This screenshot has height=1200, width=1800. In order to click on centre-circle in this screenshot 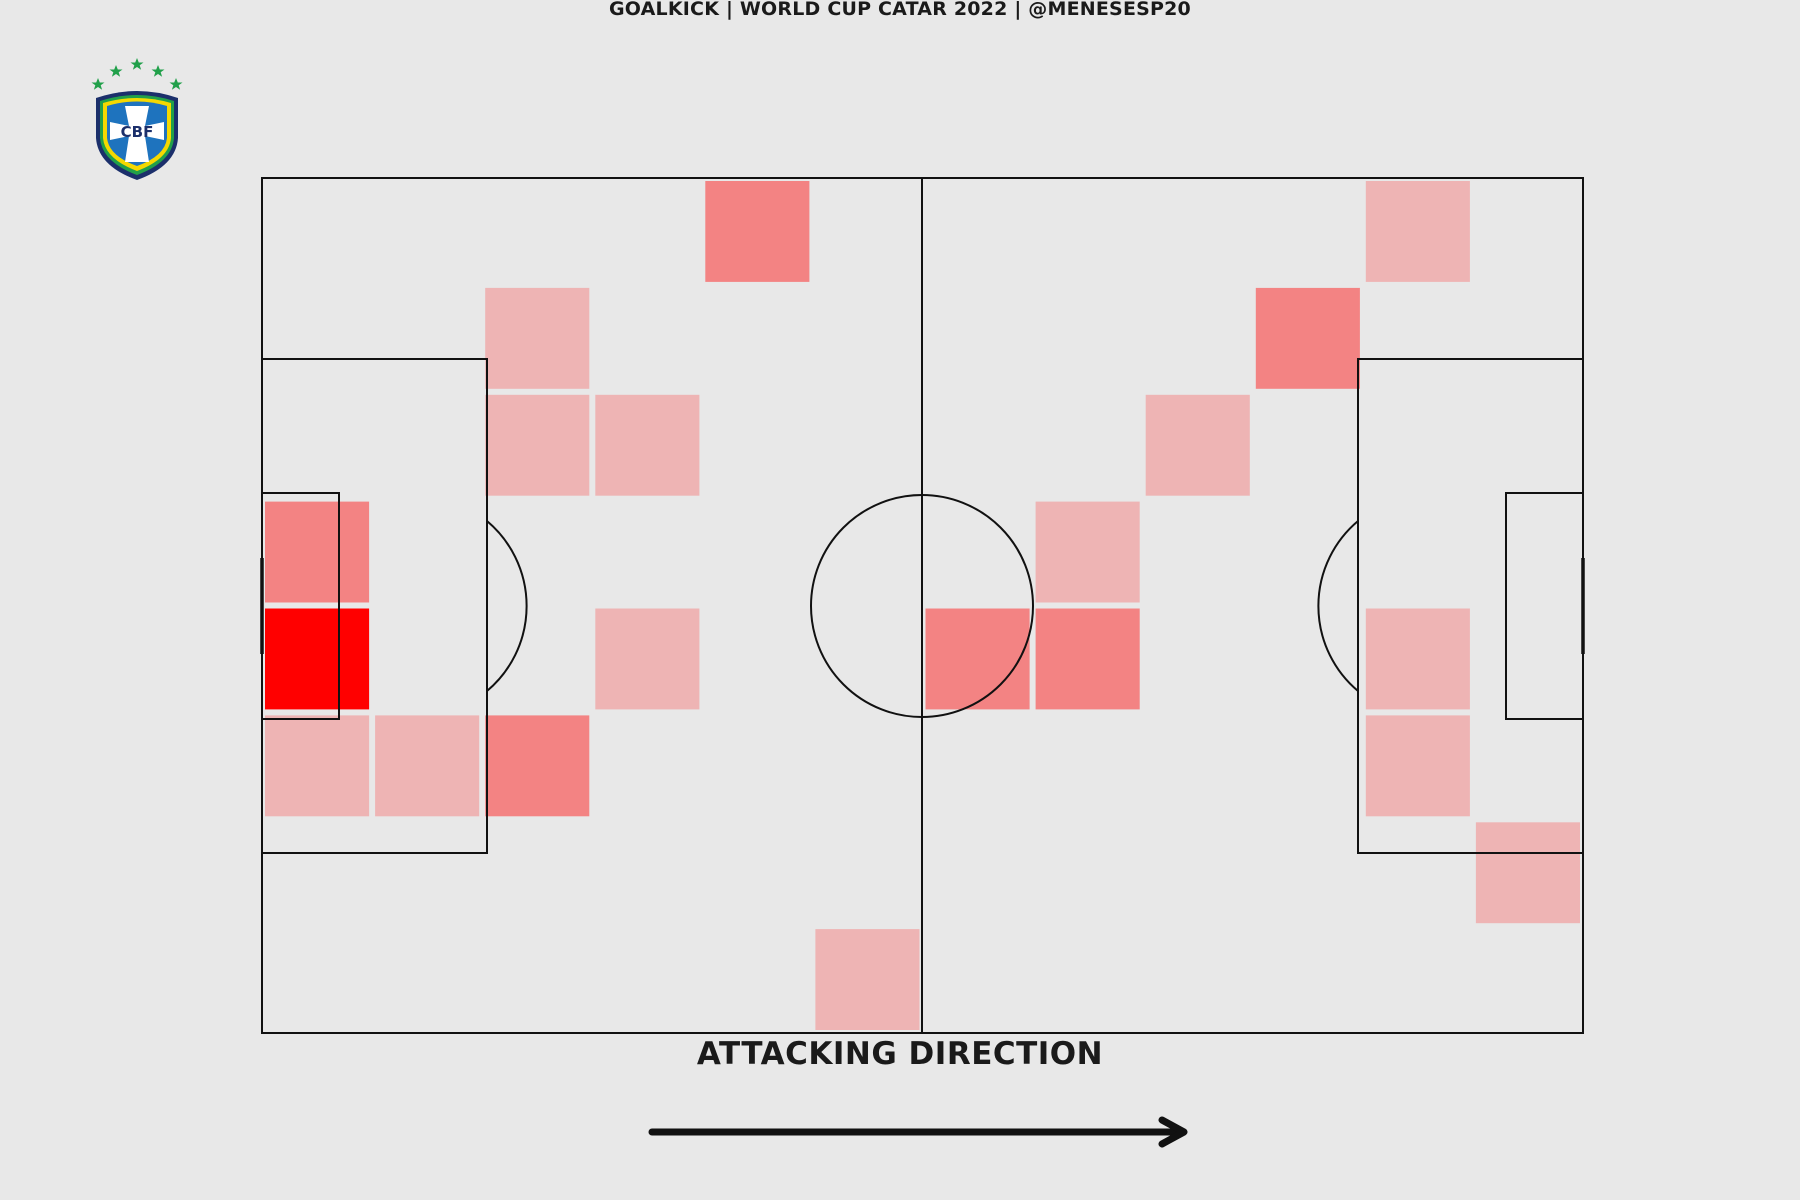, I will do `click(922, 606)`.